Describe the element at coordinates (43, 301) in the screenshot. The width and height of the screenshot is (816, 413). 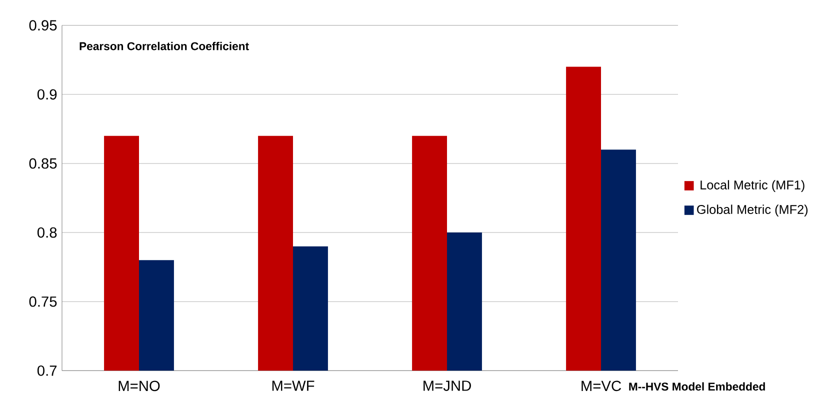
I see `y-tick-label: 0.75` at that location.